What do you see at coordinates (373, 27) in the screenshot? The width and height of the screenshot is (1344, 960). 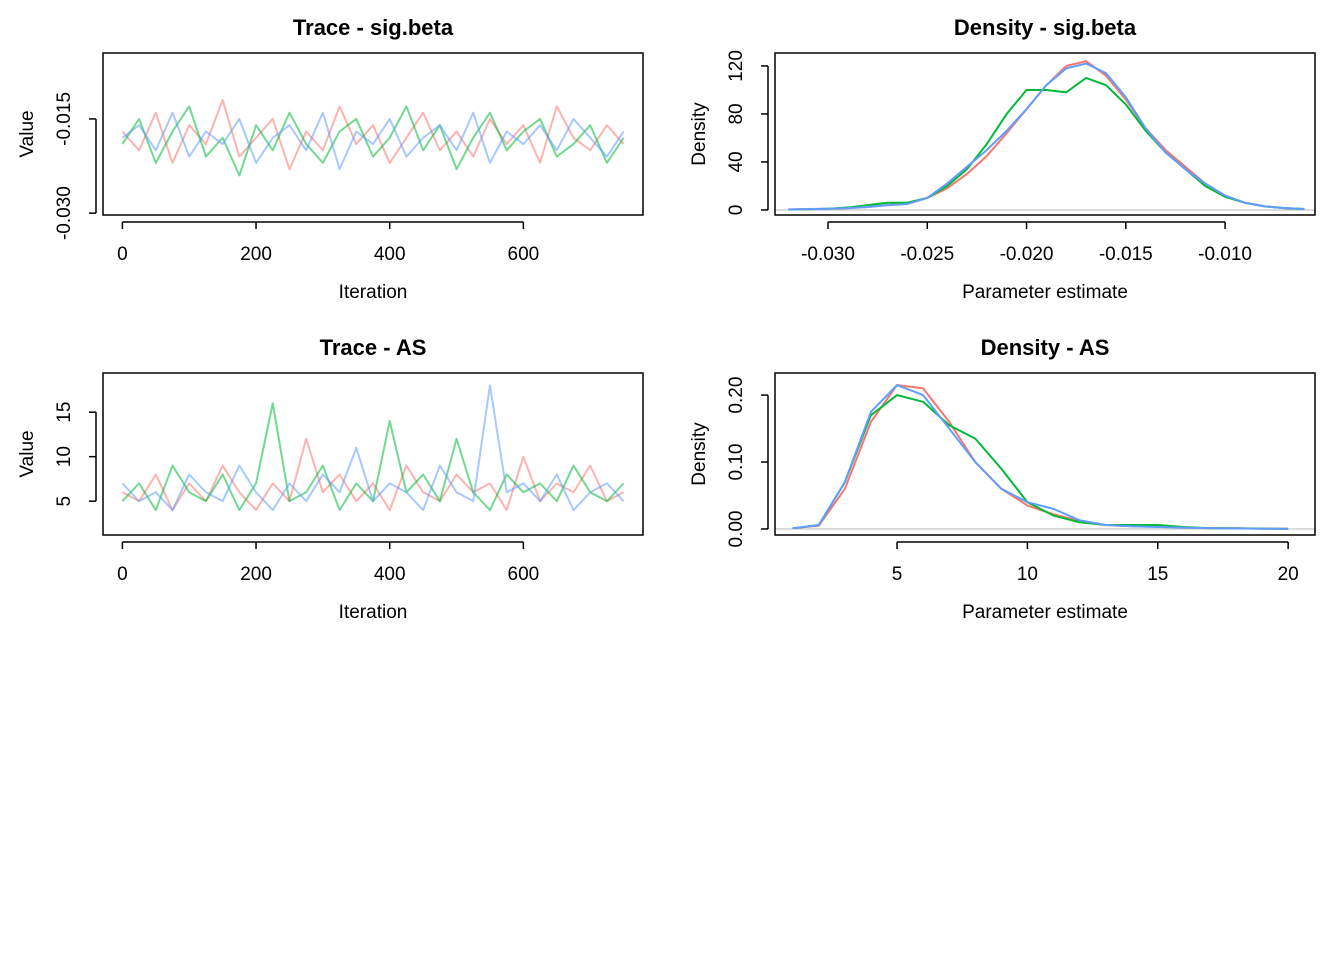 I see `panel-title: Trace - sig.beta` at bounding box center [373, 27].